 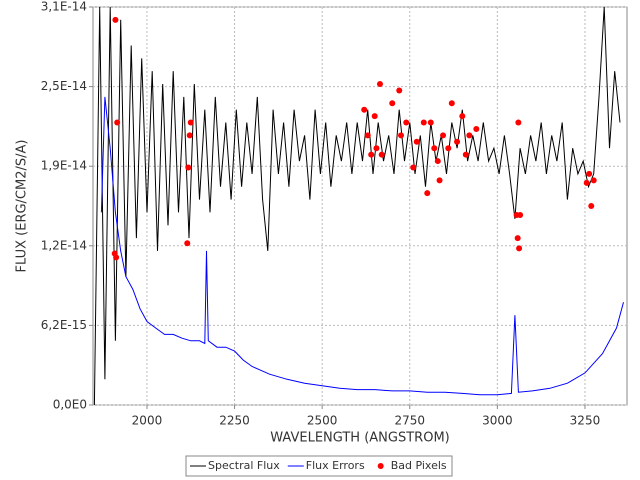 What do you see at coordinates (70, 405) in the screenshot?
I see `y-tick-label: 0,0E0` at bounding box center [70, 405].